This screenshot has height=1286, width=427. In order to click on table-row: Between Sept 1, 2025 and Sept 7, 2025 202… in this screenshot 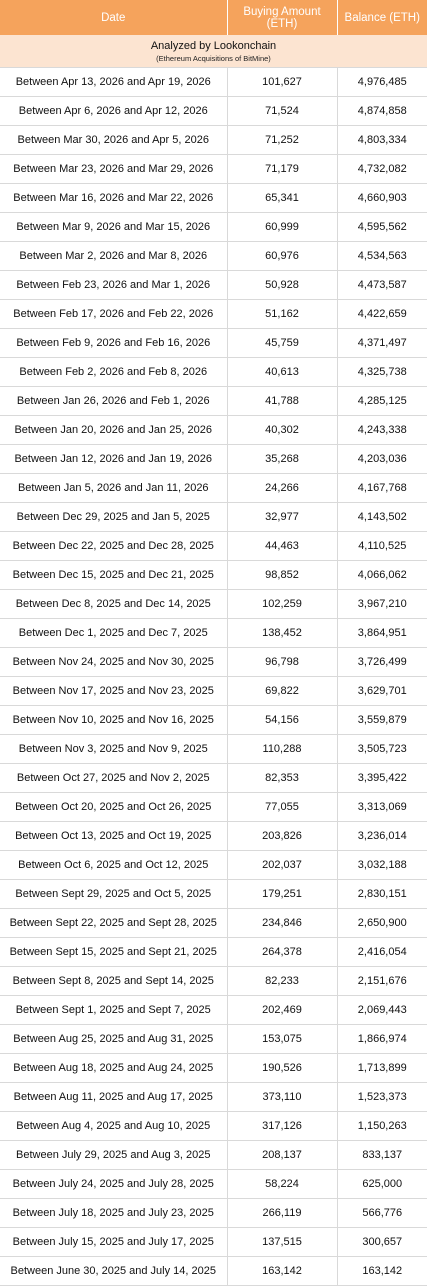, I will do `click(213, 1010)`.